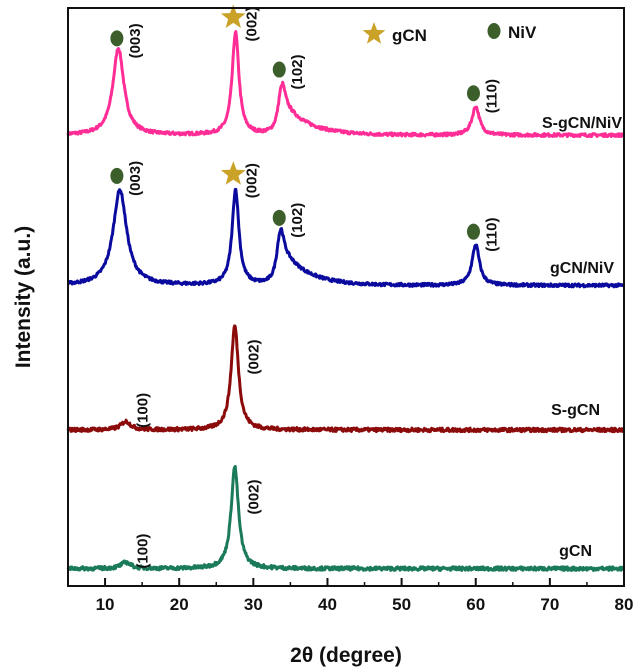  What do you see at coordinates (345, 238) in the screenshot?
I see `series-line-gcn-niv` at bounding box center [345, 238].